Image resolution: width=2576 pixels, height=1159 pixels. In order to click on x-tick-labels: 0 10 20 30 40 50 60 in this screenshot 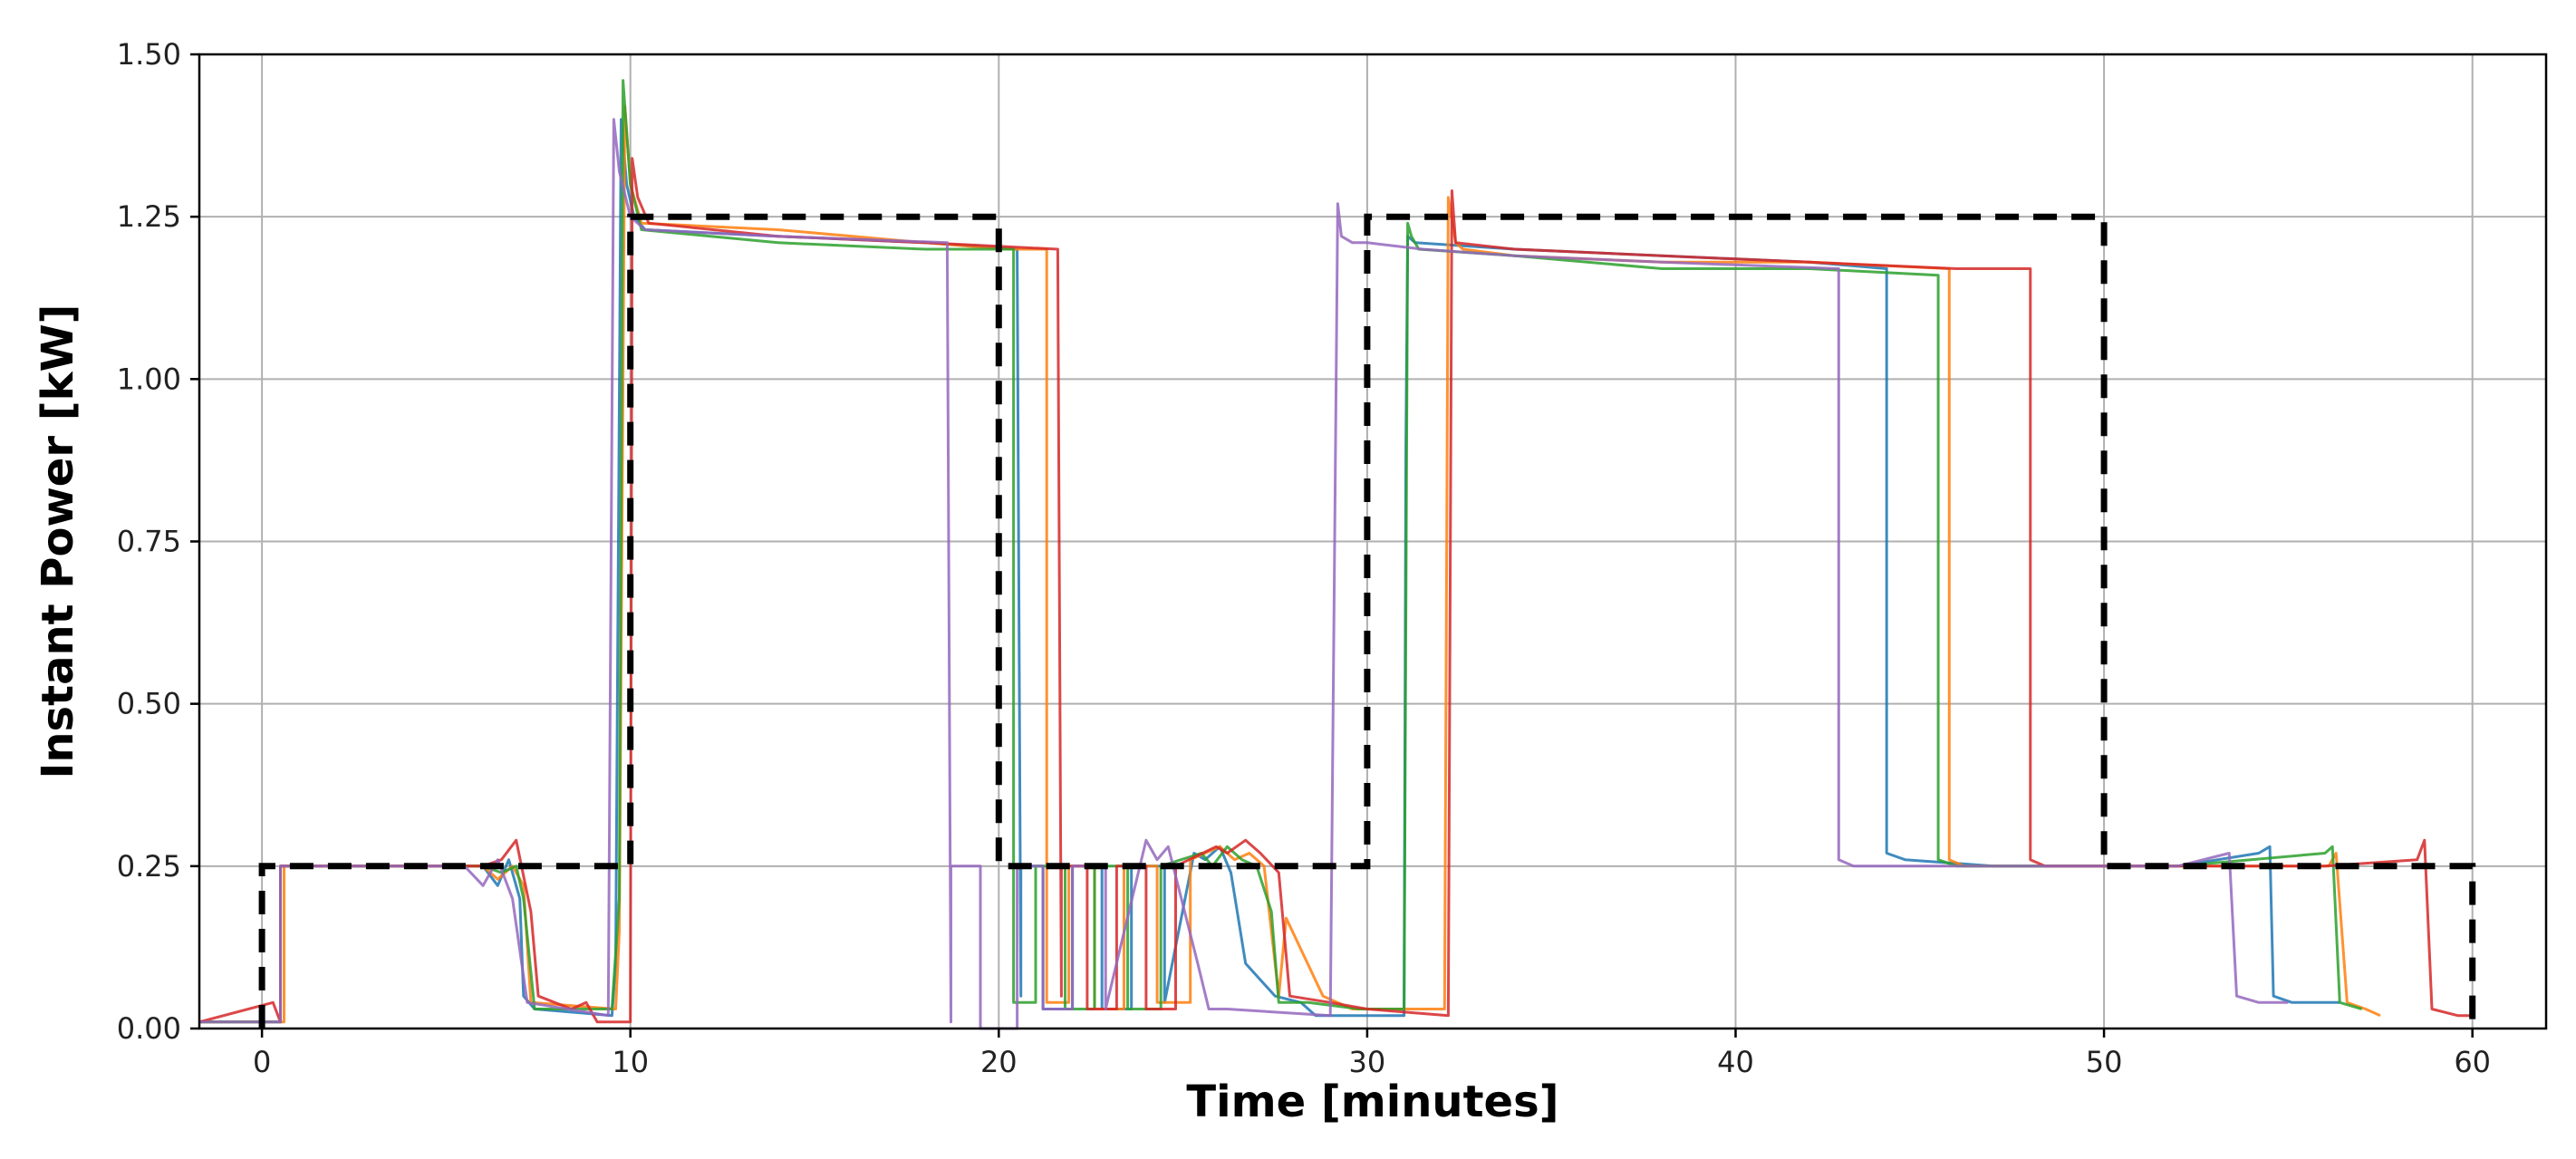, I will do `click(1372, 1054)`.